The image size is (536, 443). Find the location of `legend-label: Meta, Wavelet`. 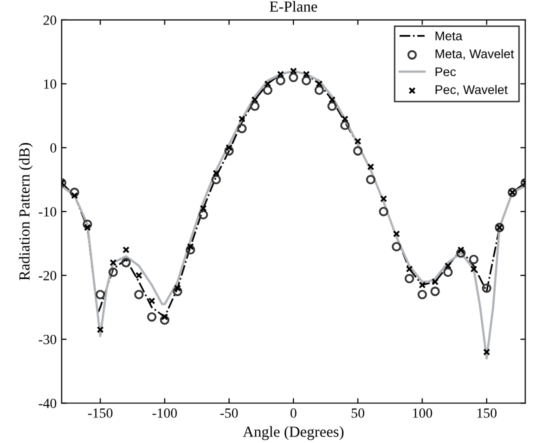

legend-label: Meta, Wavelet is located at coordinates (475, 54).